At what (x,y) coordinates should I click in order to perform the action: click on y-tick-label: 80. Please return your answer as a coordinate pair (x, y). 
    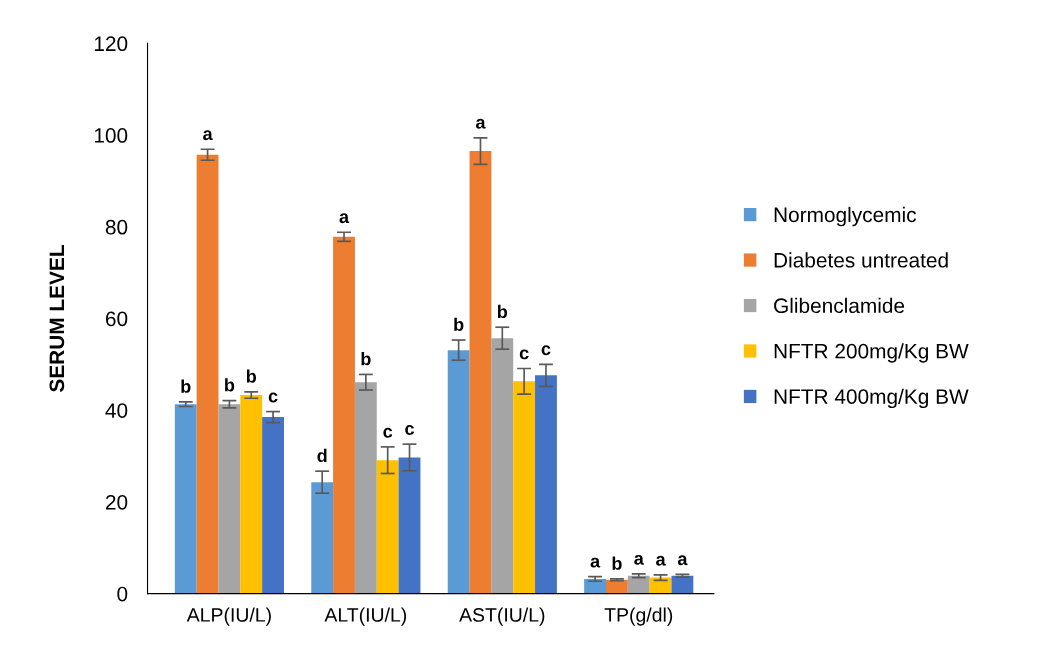
    Looking at the image, I should click on (116, 227).